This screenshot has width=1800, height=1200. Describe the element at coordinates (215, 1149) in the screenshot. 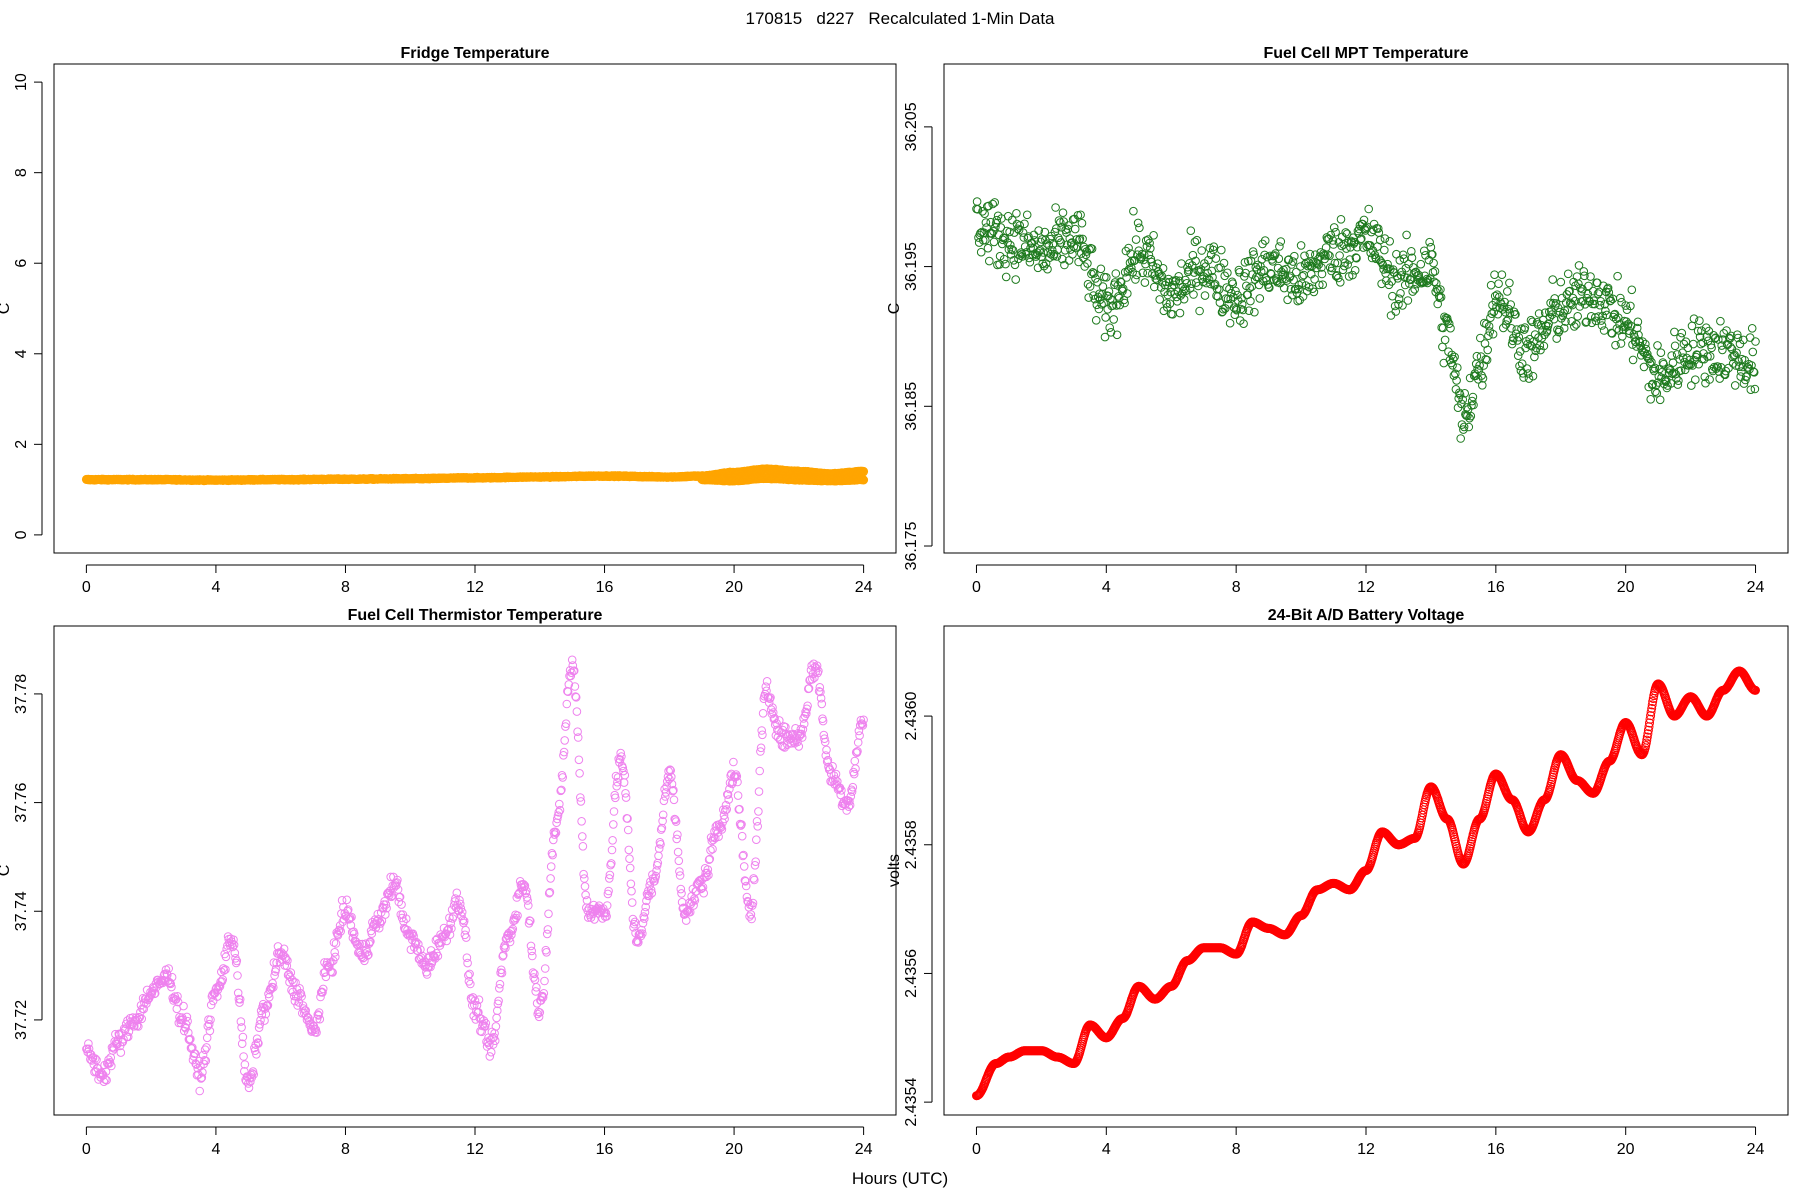

I see `x-tick-label: 4` at that location.